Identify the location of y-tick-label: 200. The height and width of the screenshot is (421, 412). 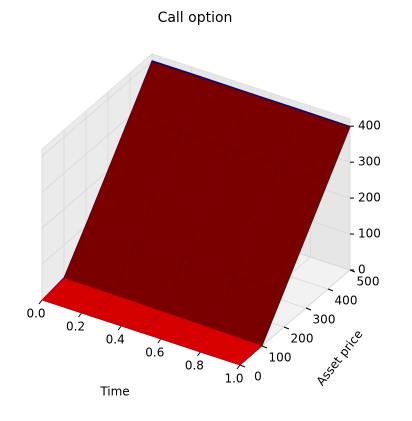
(302, 339).